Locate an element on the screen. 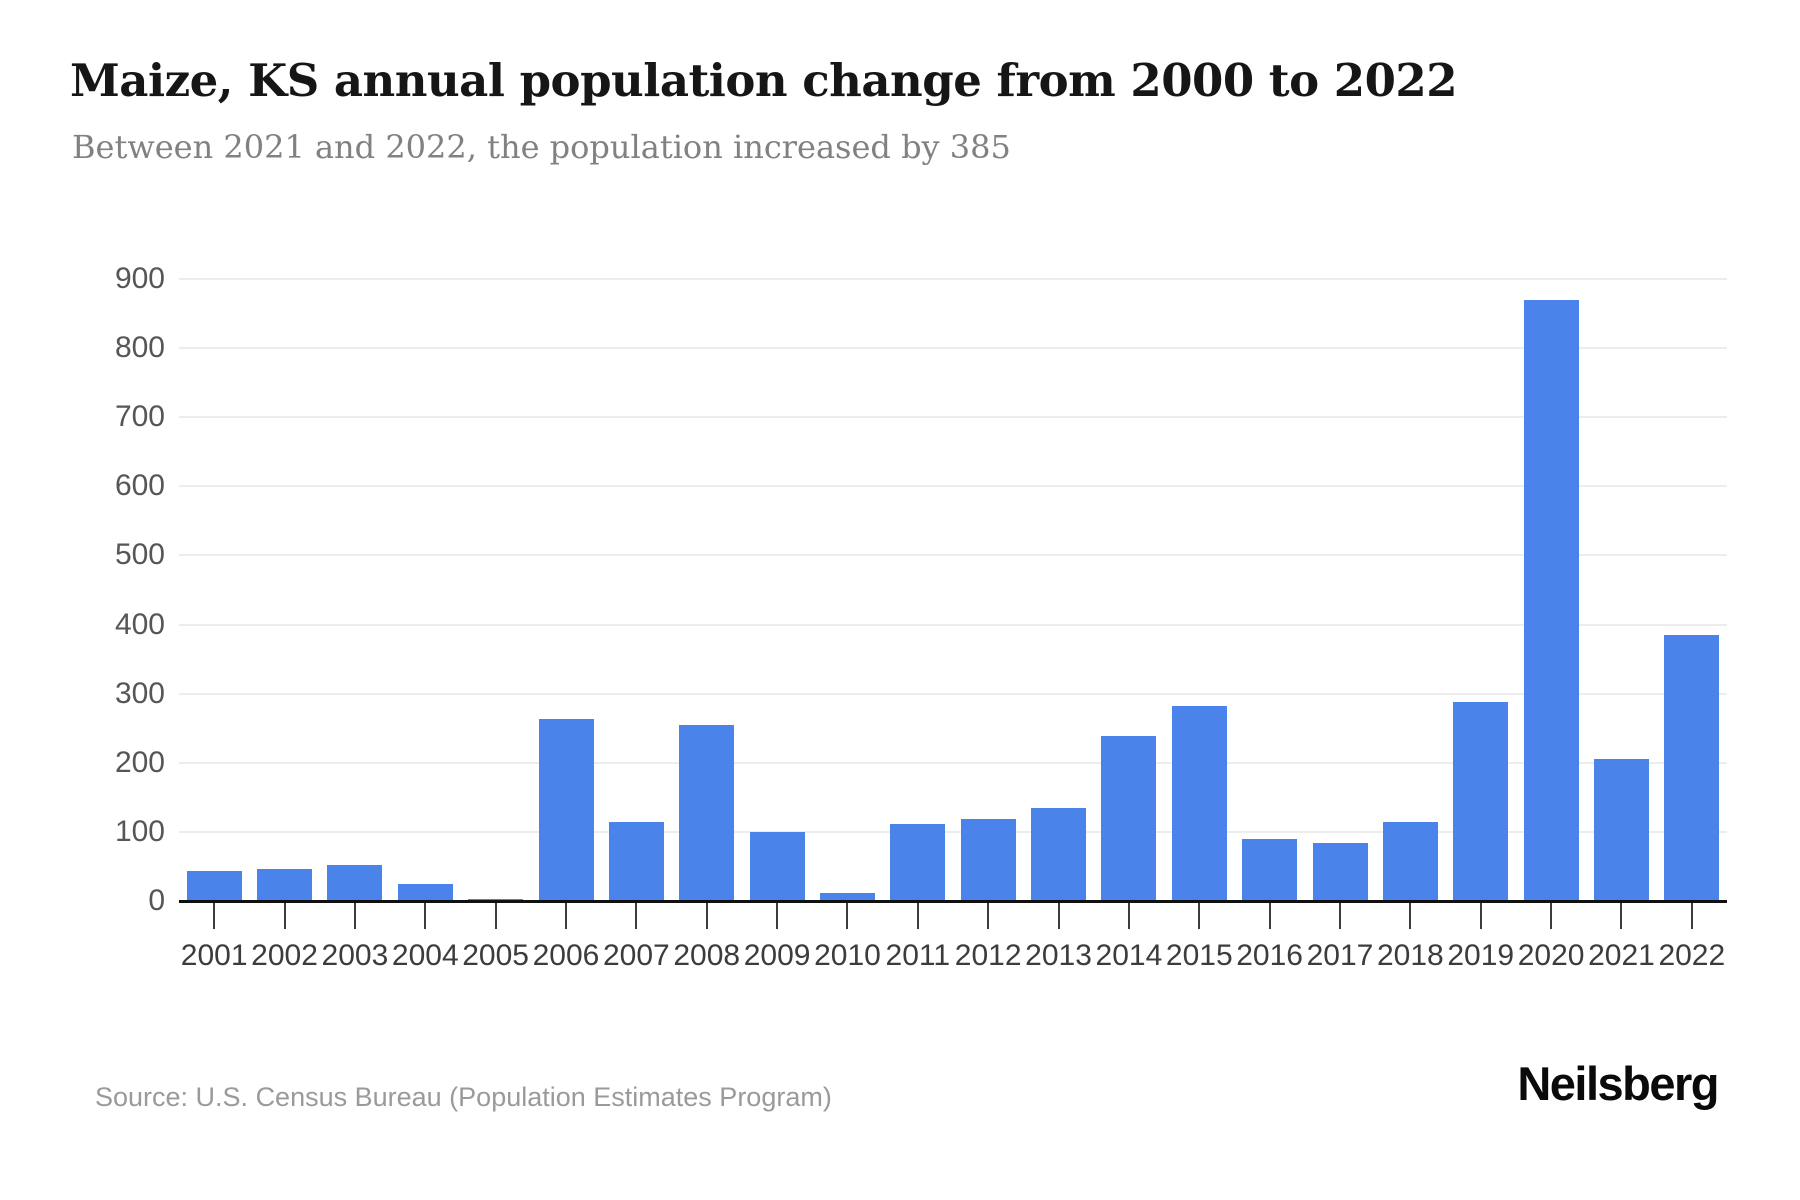 Image resolution: width=1800 pixels, height=1200 pixels. x-axis-label: 2010 is located at coordinates (847, 955).